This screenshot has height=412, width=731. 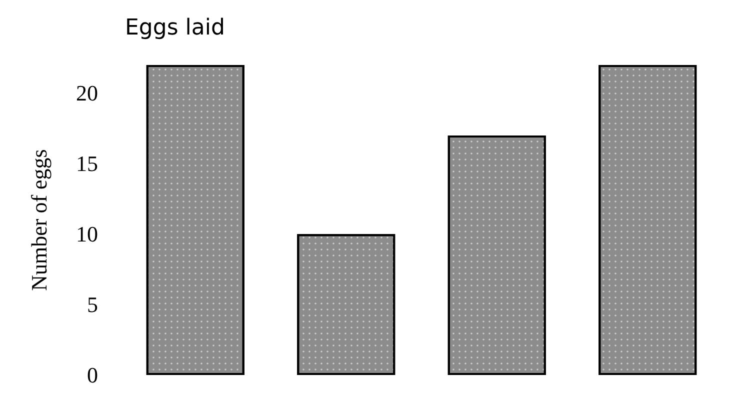 I want to click on chart-title: Eggs laid, so click(x=175, y=28).